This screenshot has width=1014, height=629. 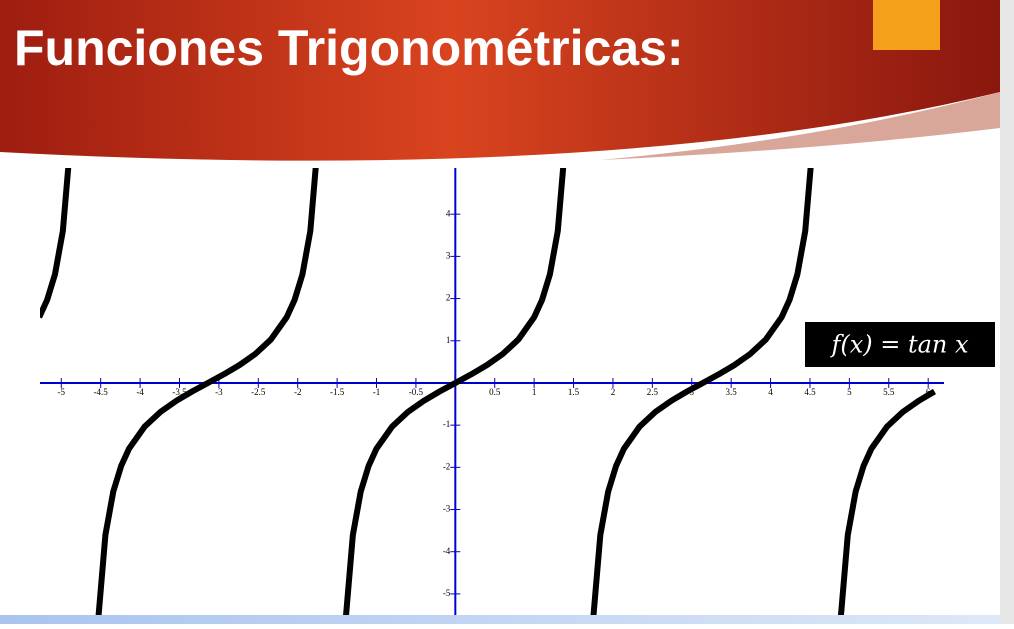 I want to click on x-tick-label: 4.5, so click(x=810, y=392).